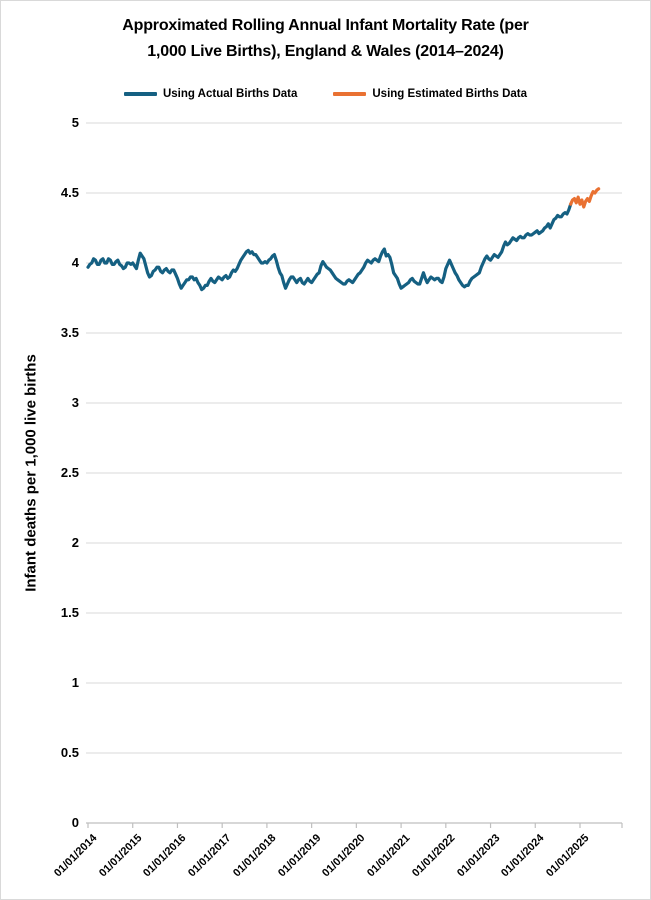 This screenshot has width=651, height=900. What do you see at coordinates (75, 682) in the screenshot?
I see `y-tick-label: 1` at bounding box center [75, 682].